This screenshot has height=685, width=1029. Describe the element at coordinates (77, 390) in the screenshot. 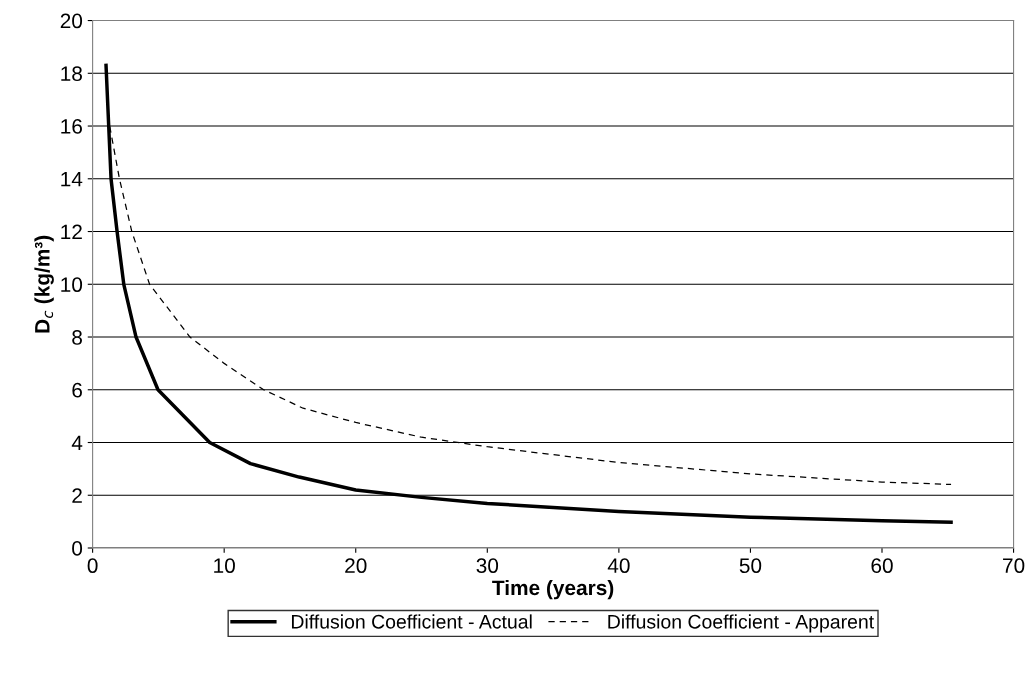

I see `y-tick-label: 6` at that location.